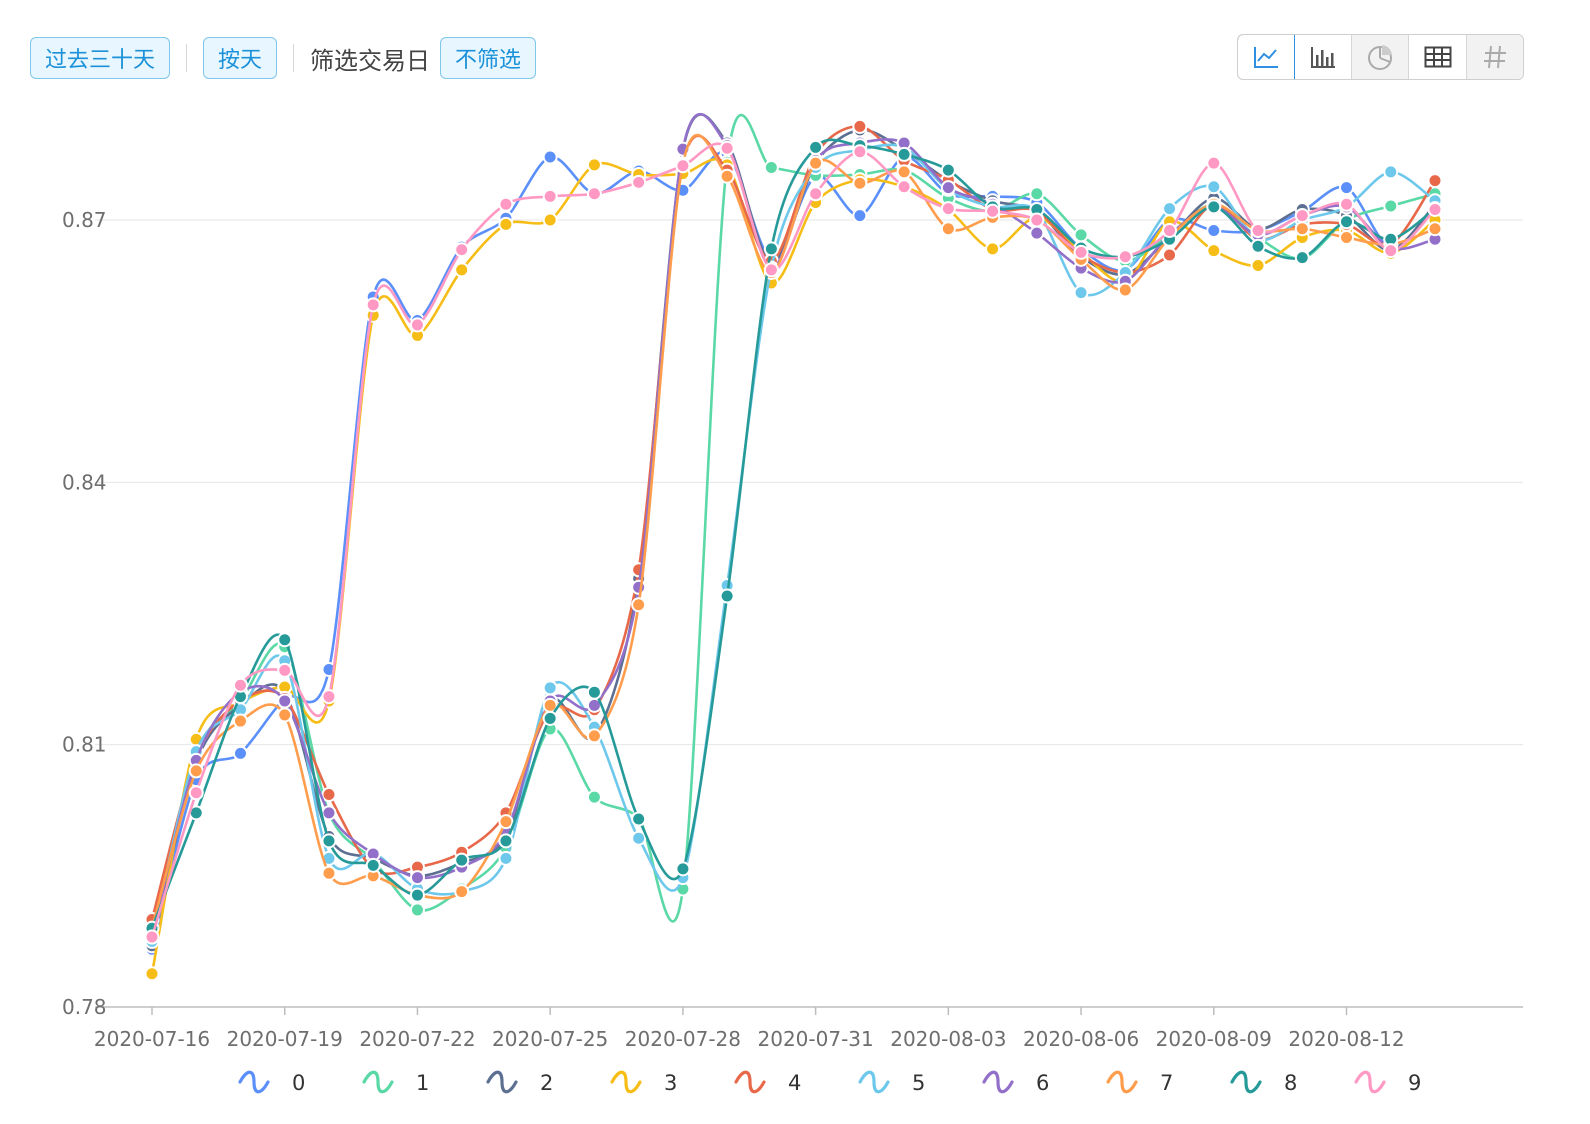  What do you see at coordinates (1015, 1082) in the screenshot?
I see `legend-item-6: 6` at bounding box center [1015, 1082].